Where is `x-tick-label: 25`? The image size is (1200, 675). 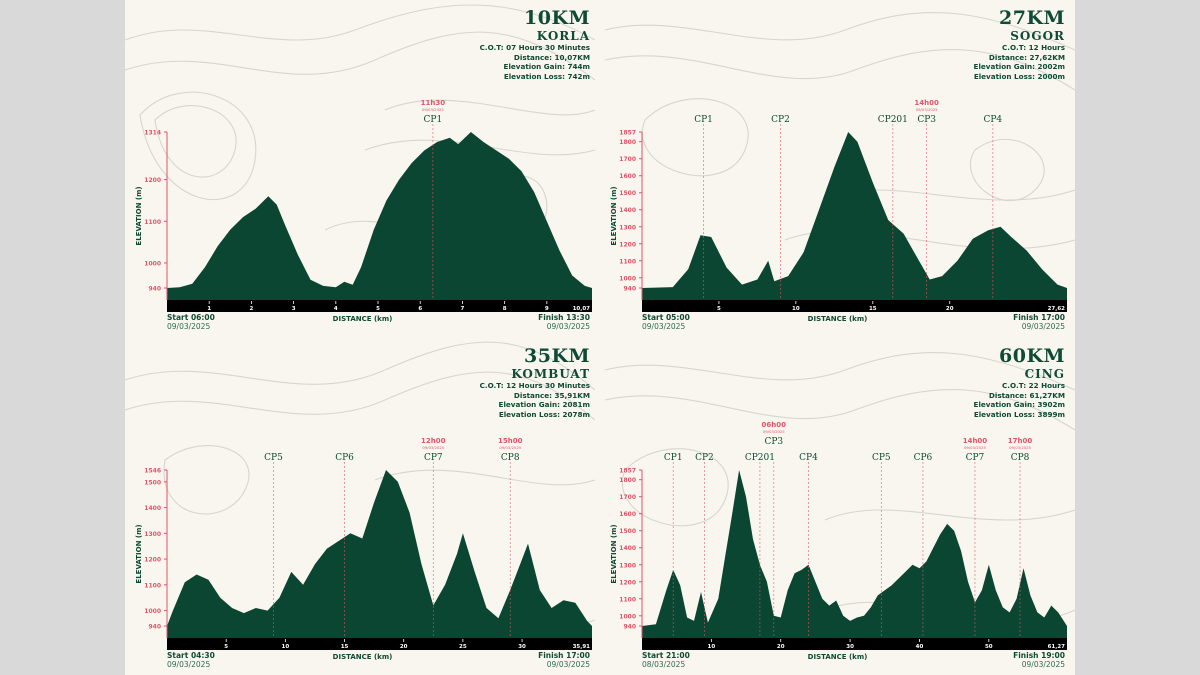
x-tick-label: 25 is located at coordinates (463, 647).